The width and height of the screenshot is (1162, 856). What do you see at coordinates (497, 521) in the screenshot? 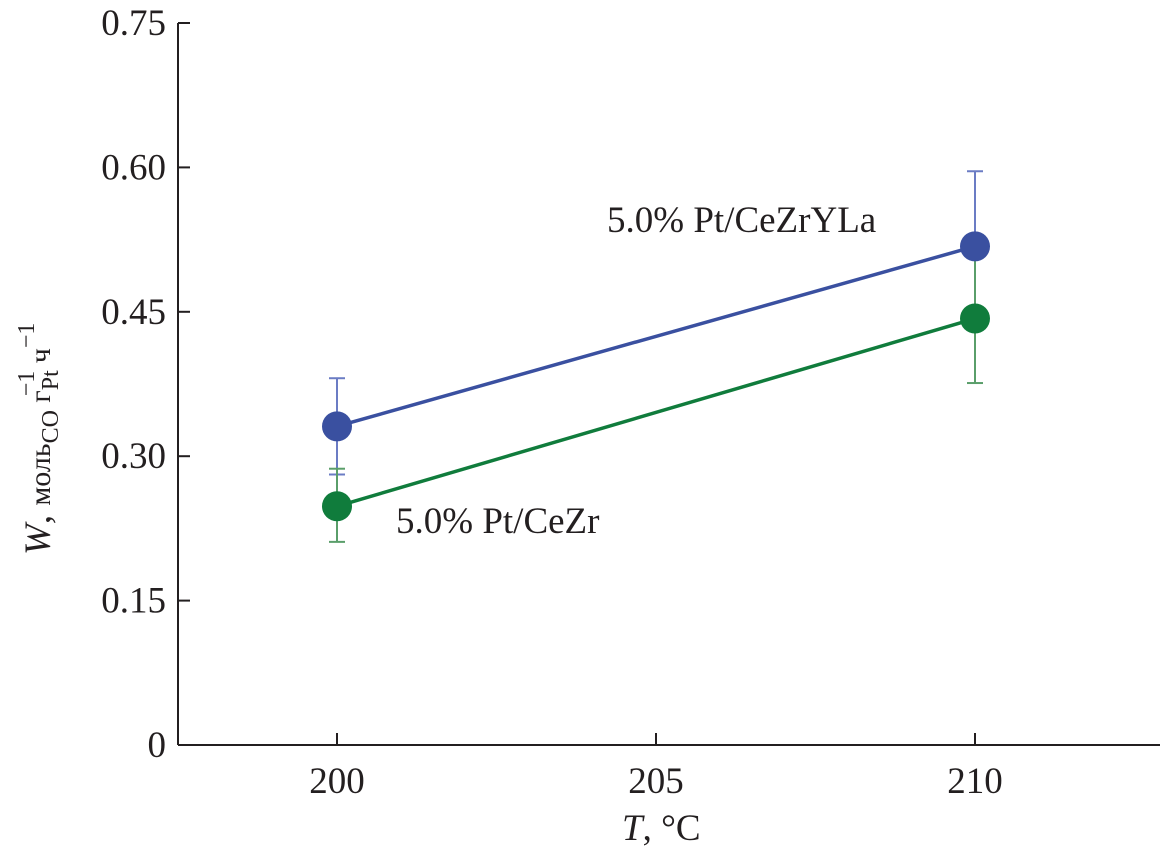
I see `series-label-cezr: 5.0% Pt/CeZr` at bounding box center [497, 521].